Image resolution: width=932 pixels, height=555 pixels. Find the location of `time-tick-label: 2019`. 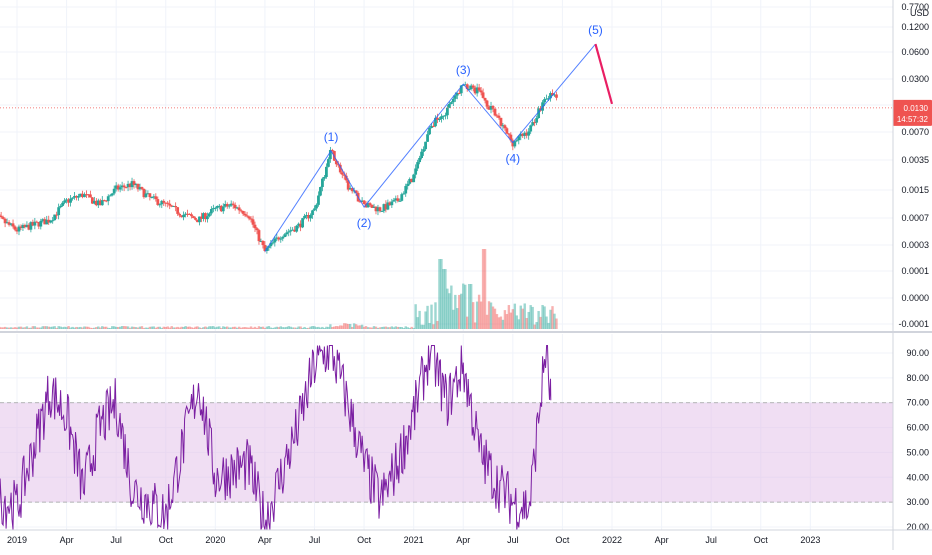

time-tick-label: 2019 is located at coordinates (17, 540).